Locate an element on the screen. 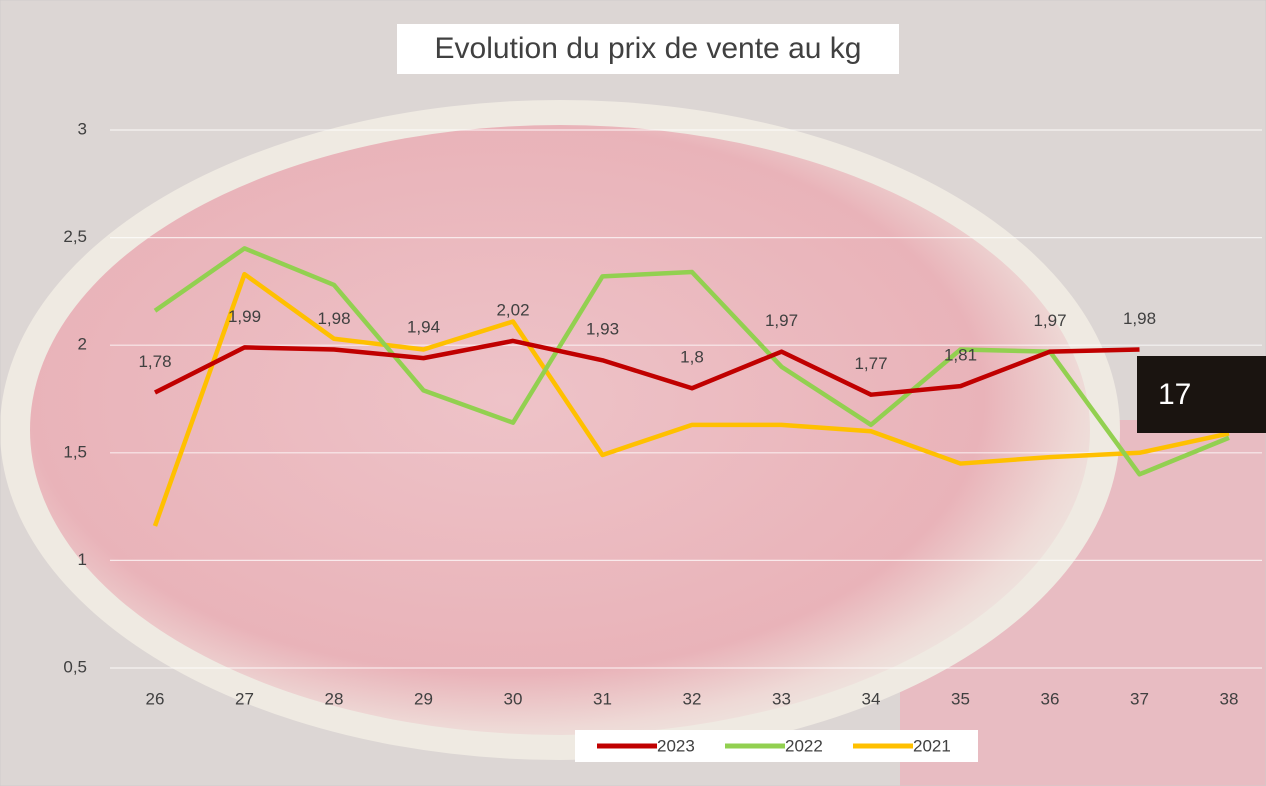  legend-label: 2021 is located at coordinates (932, 745).